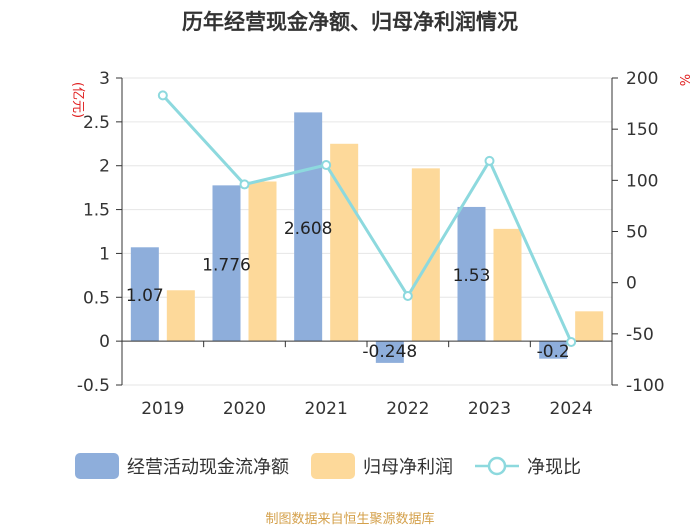 The width and height of the screenshot is (700, 527). I want to click on data-label: -0.248, so click(389, 352).